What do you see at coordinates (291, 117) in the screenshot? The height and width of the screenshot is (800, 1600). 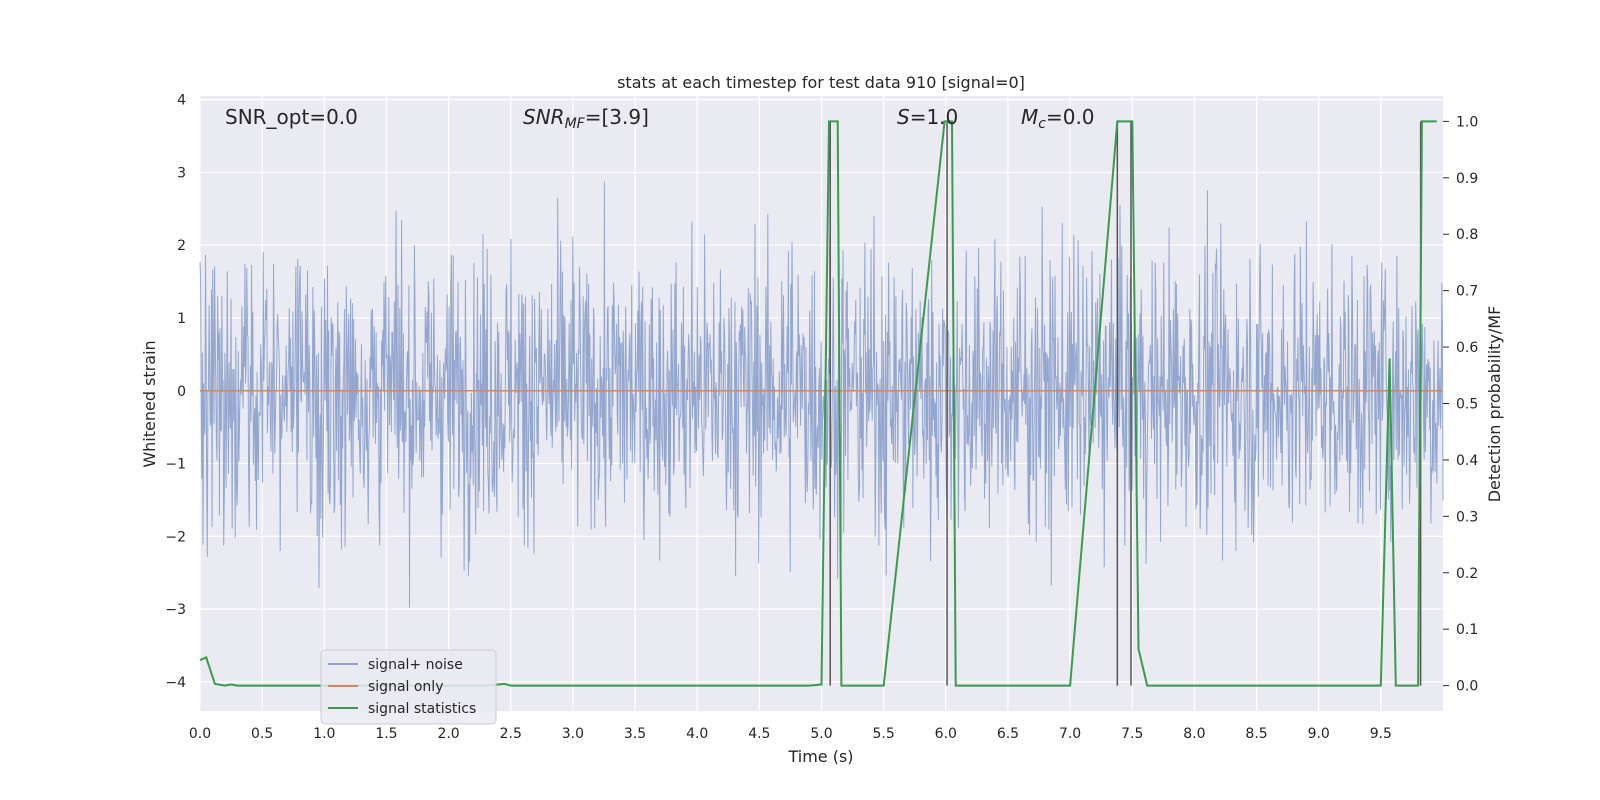 I see `annotation: SNR_opt=0.0` at bounding box center [291, 117].